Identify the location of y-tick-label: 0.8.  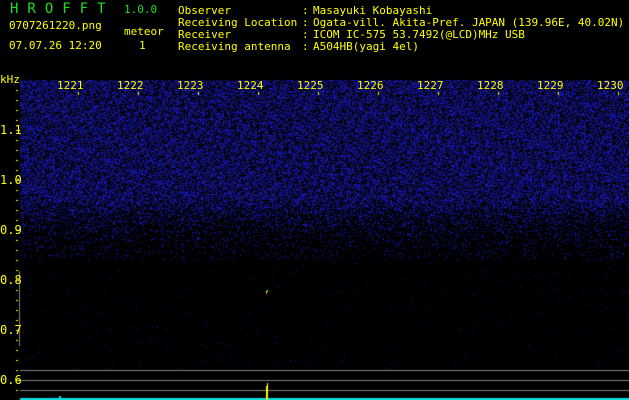
(11, 280).